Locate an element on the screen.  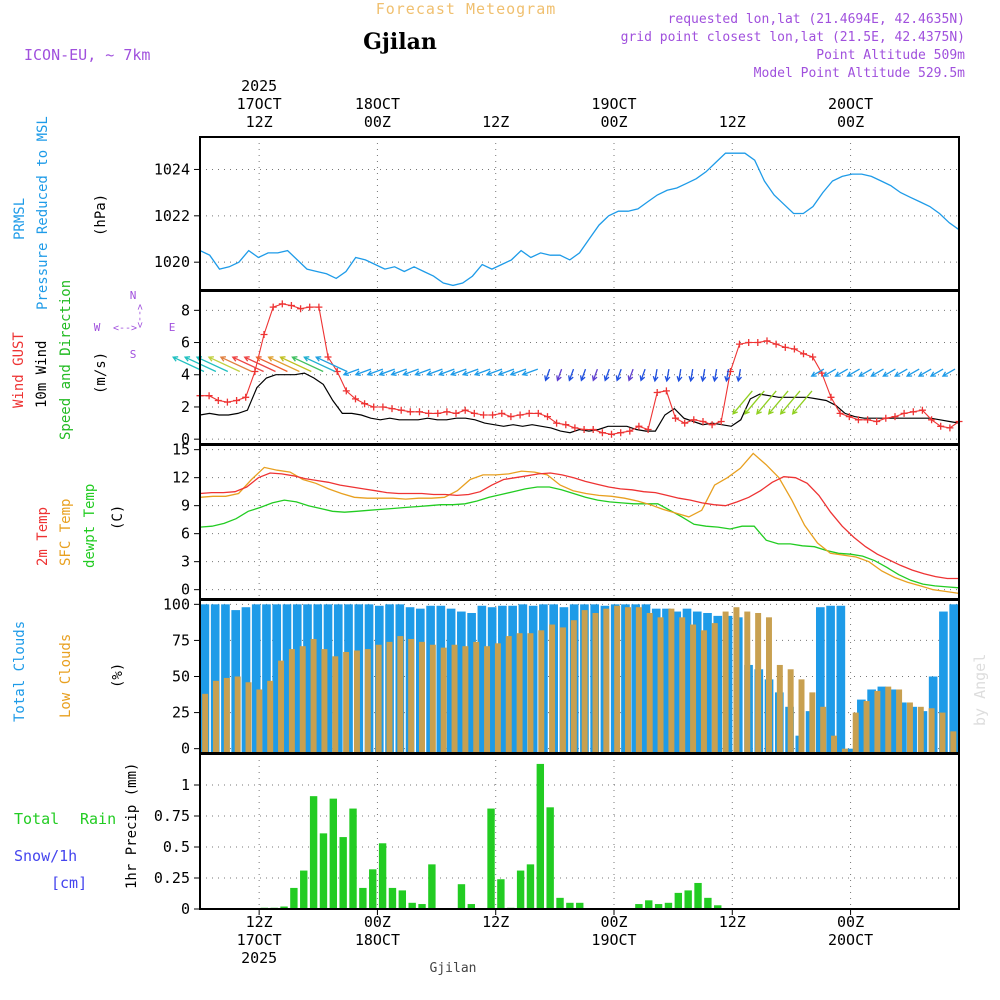
wind-10m-label: 10m Wind is located at coordinates (42, 374).